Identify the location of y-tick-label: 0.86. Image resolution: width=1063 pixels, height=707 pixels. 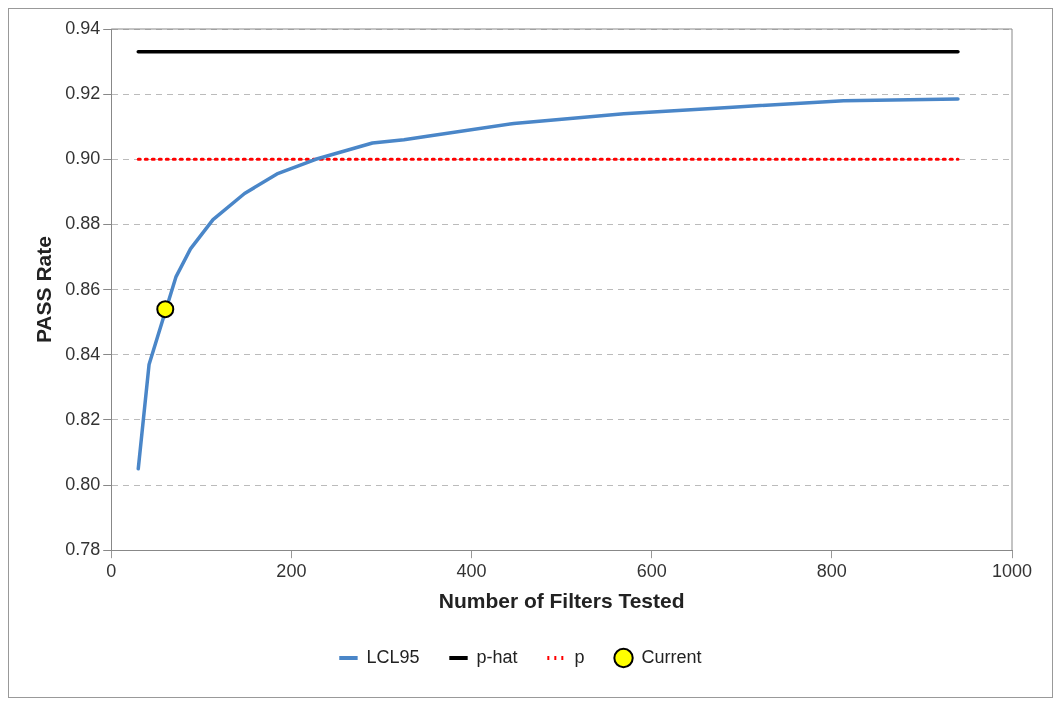
(83, 288).